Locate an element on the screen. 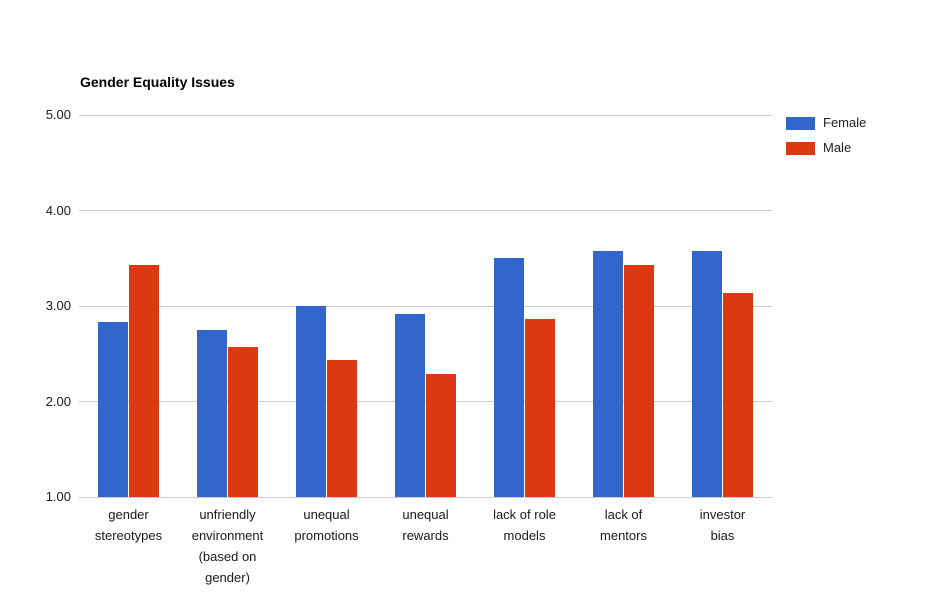 The image size is (940, 607). legend-item-female: Female is located at coordinates (826, 123).